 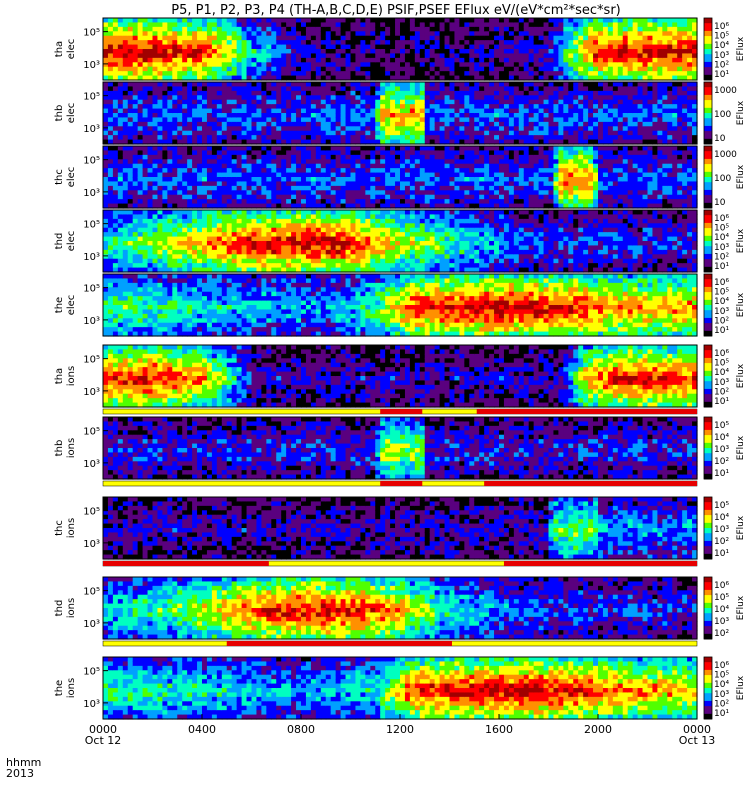 I want to click on panel-thd-ions: thd ions 10⁵ 10³ 10⁶ 10⁵ 10⁴ 10³ 10² EFlux, so click(x=400, y=611).